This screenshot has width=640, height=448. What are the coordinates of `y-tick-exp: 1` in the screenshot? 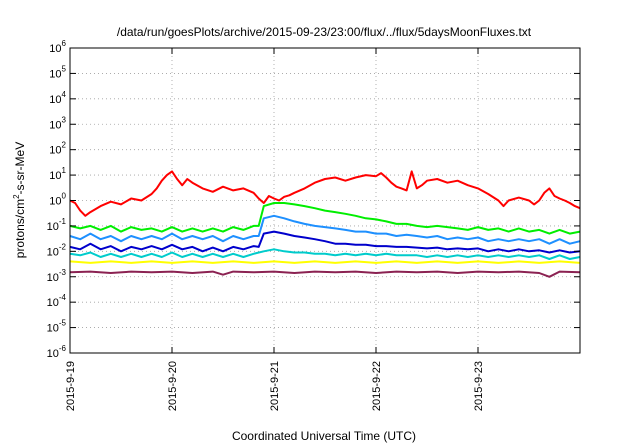 It's located at (64, 170).